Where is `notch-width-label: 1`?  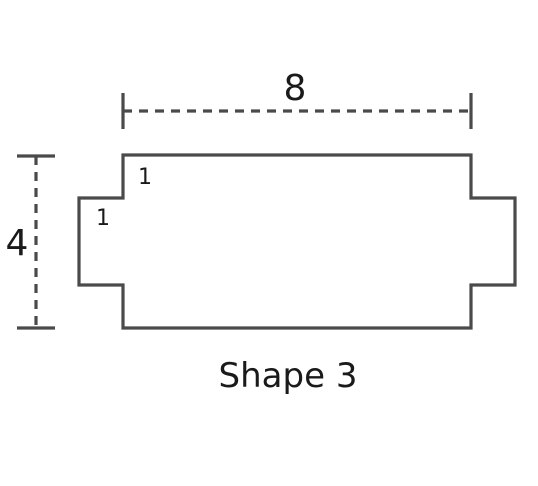
notch-width-label: 1 is located at coordinates (145, 177).